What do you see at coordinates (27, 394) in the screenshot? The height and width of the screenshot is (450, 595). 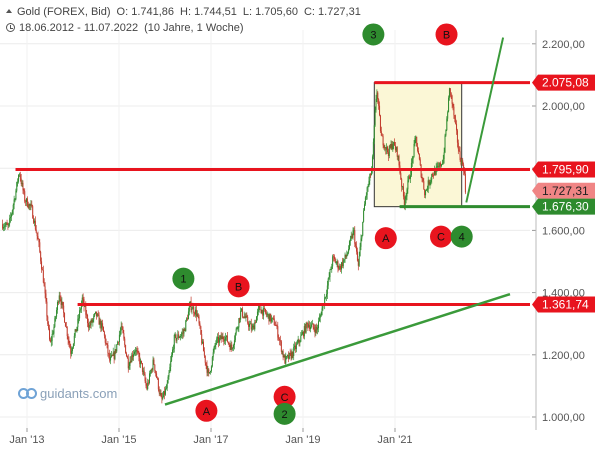 I see `guidants-logo-icon` at bounding box center [27, 394].